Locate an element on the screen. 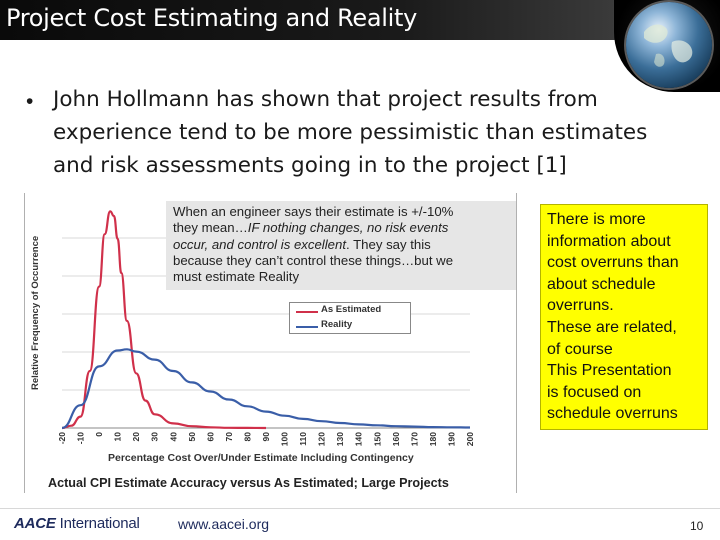 This screenshot has height=540, width=720. chart-x-tick-label: 0 is located at coordinates (99, 434).